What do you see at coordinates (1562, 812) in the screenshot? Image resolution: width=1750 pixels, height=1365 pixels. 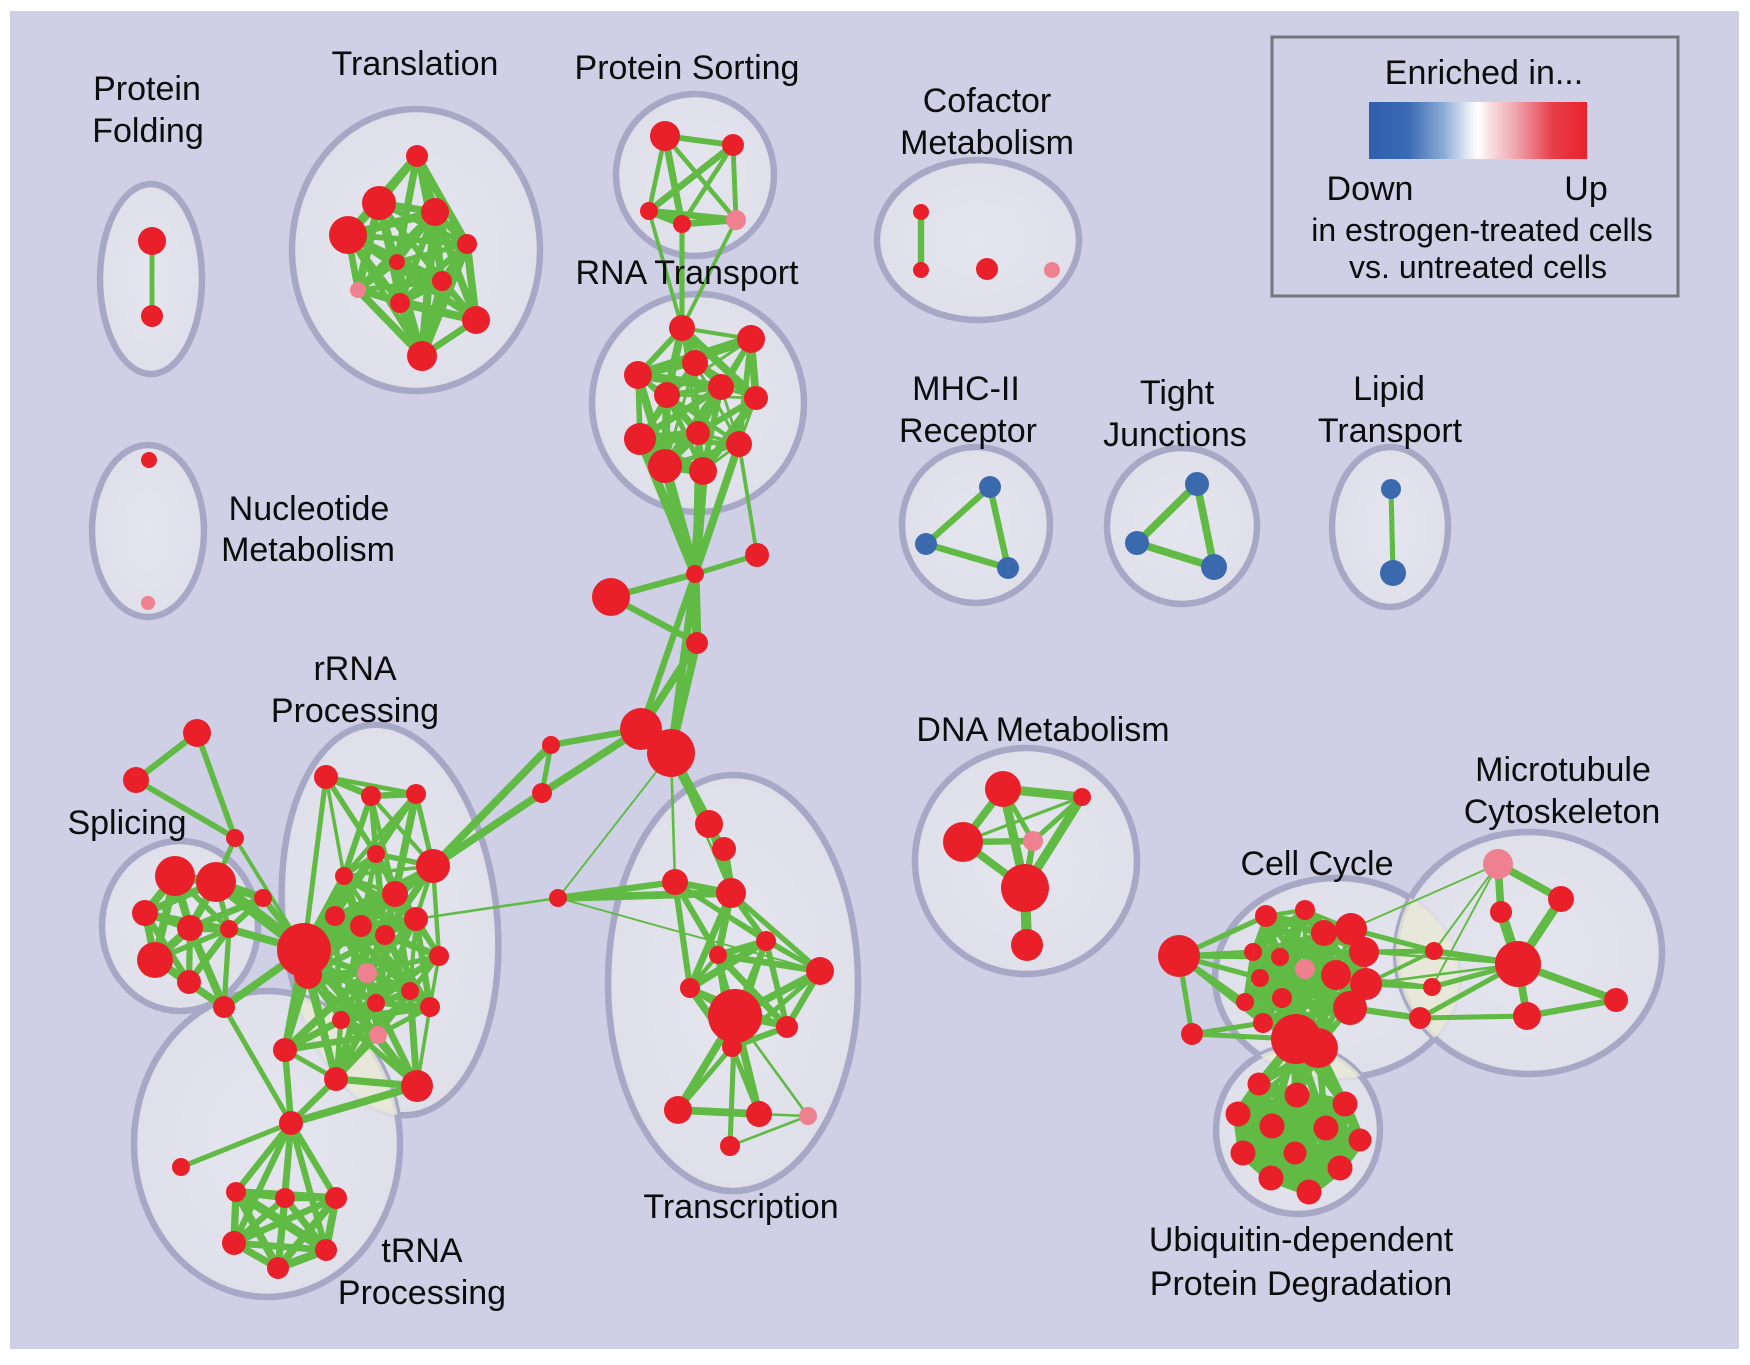 I see `svg-text: Cytoskeleton` at bounding box center [1562, 812].